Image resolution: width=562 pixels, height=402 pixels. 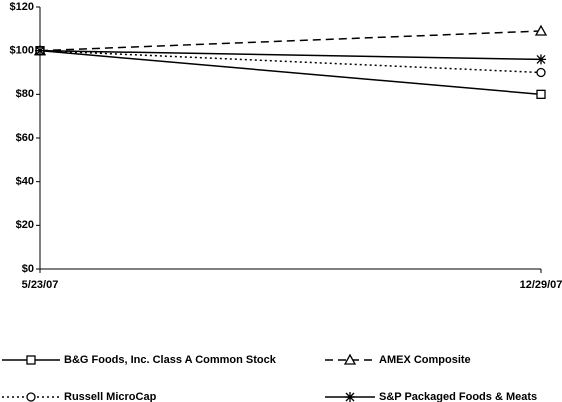 What do you see at coordinates (28, 269) in the screenshot?
I see `y-tick-label: $0` at bounding box center [28, 269].